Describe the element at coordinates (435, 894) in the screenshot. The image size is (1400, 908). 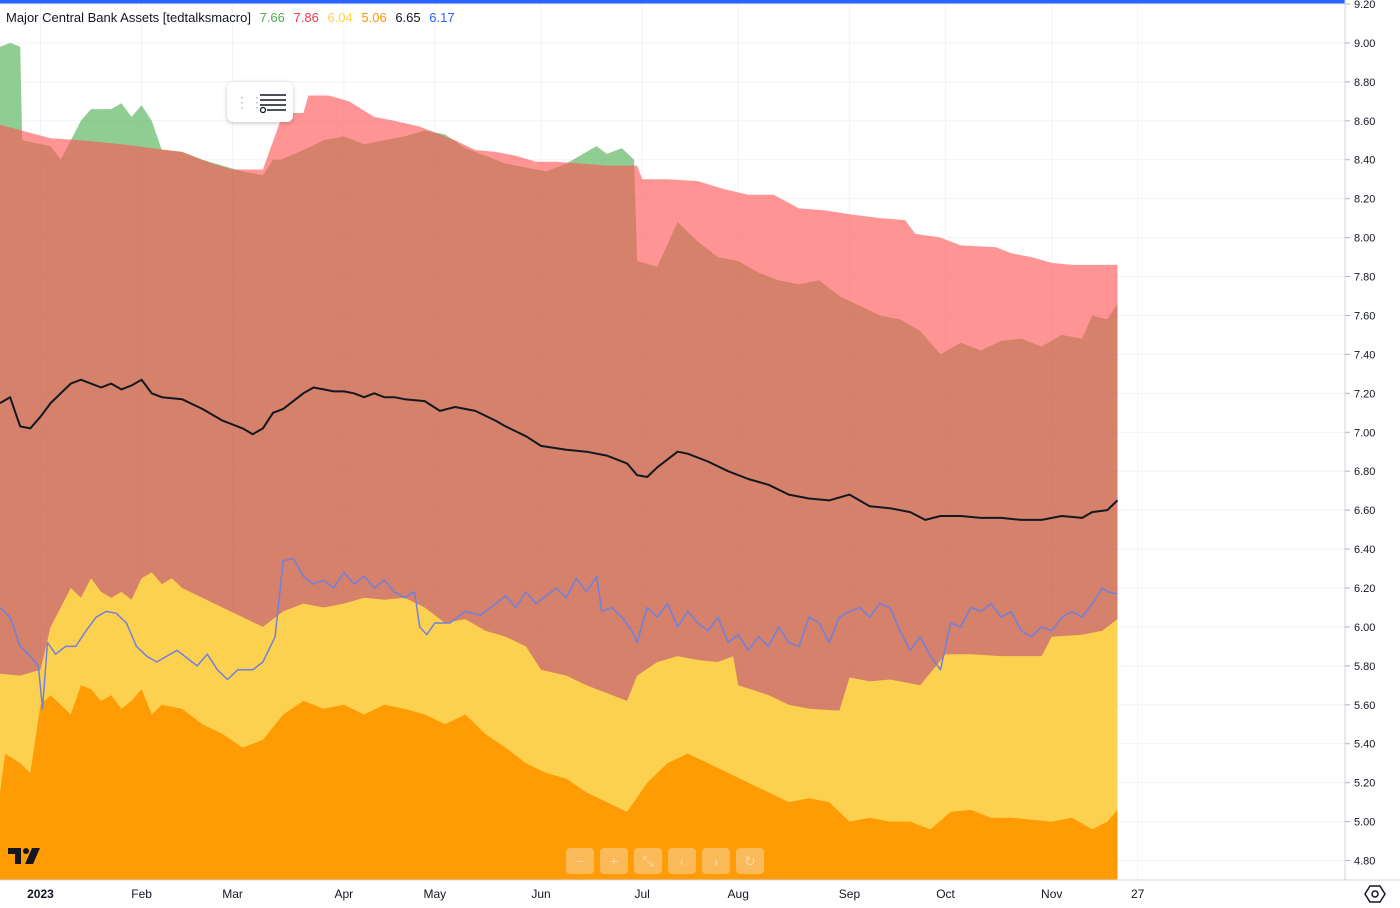
I see `x-tick-label: May` at that location.